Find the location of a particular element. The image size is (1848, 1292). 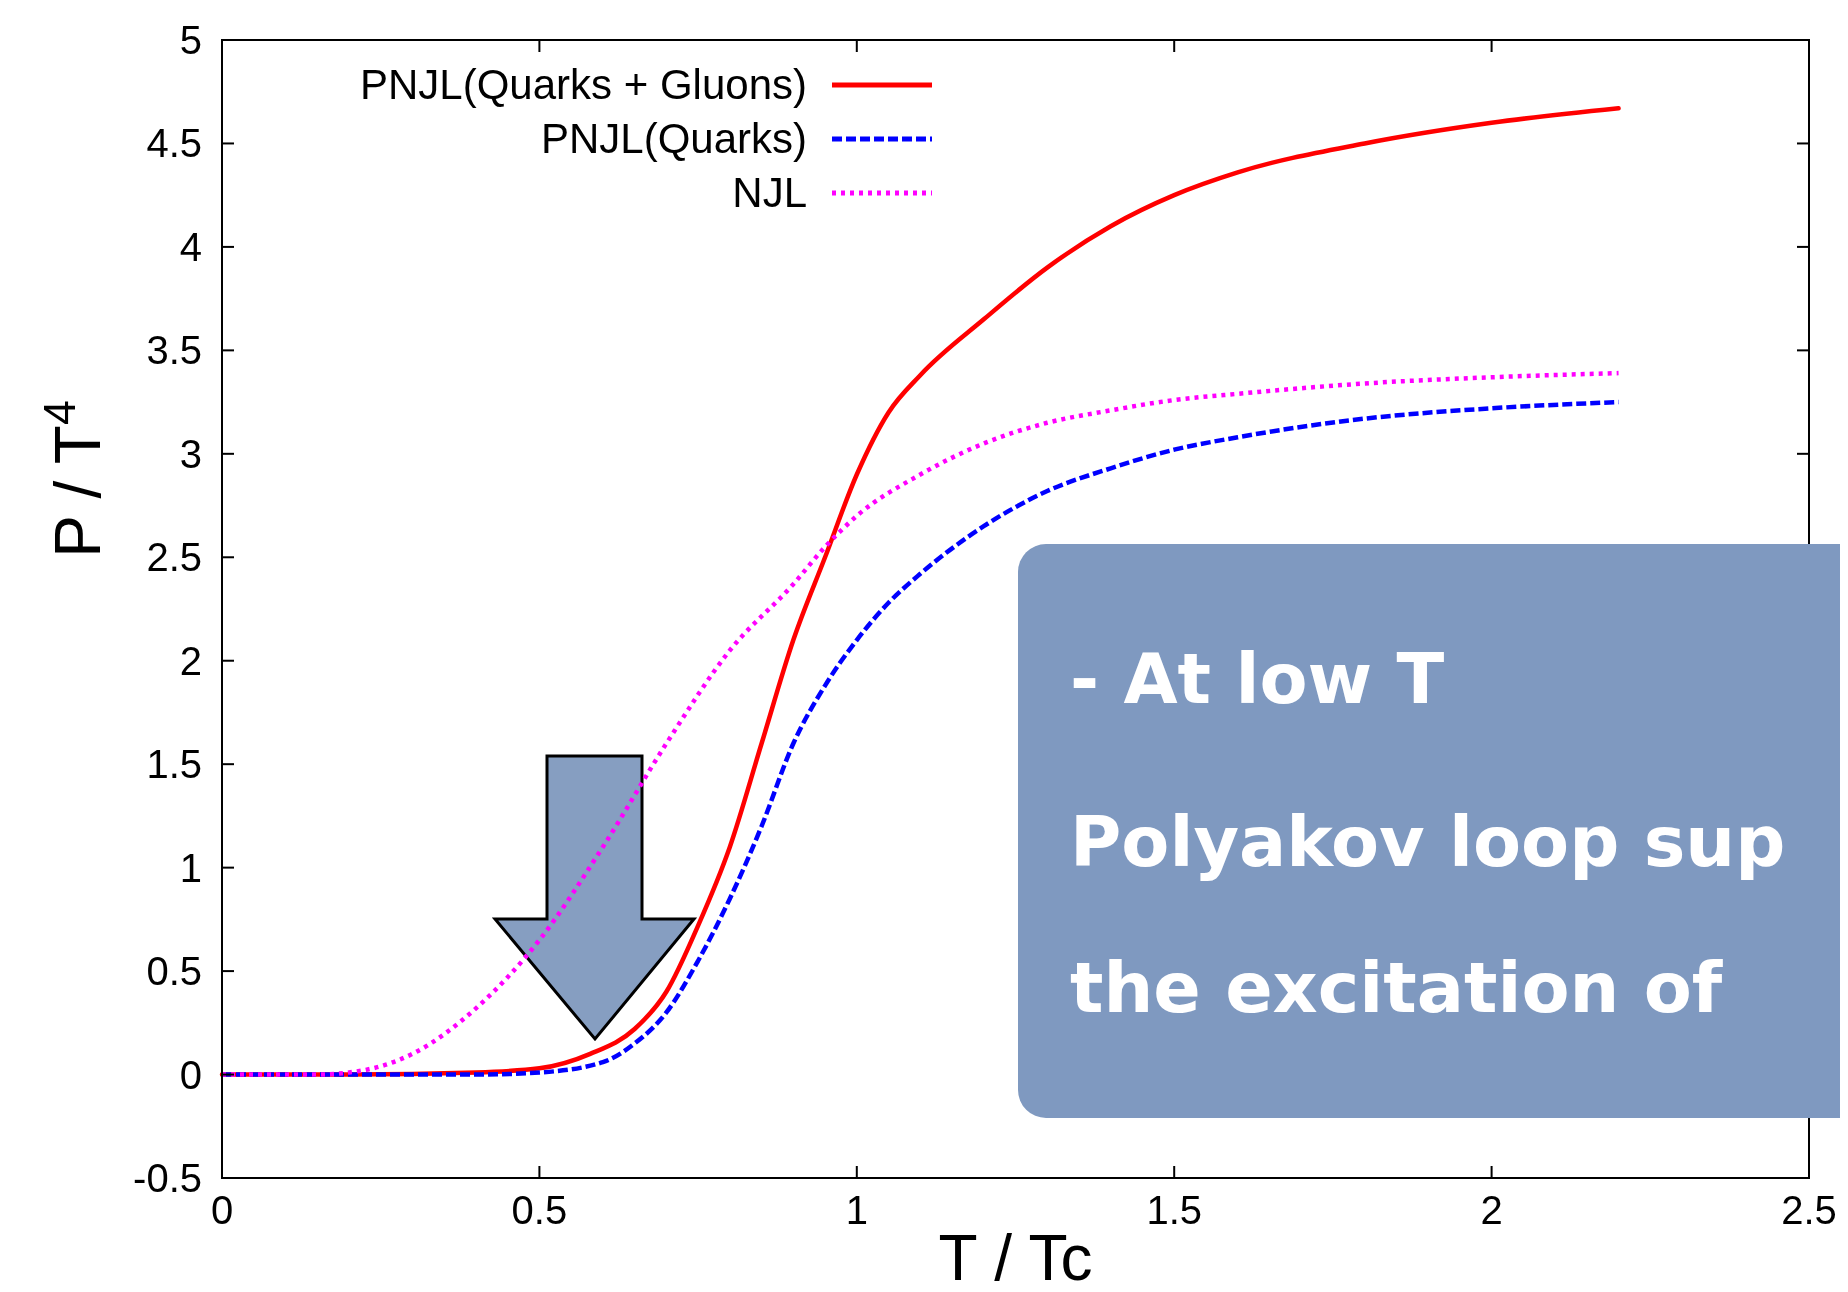

x-tick-label: 2.5 is located at coordinates (1809, 1210).